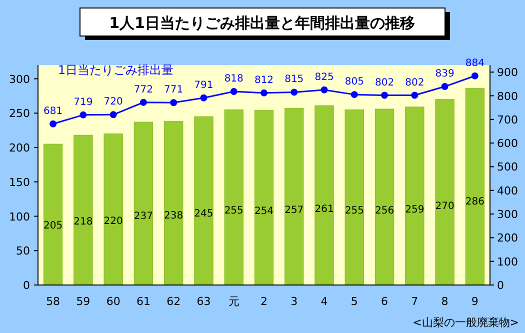 This screenshot has width=525, height=333. What do you see at coordinates (507, 96) in the screenshot?
I see `y2-tick-label: 800` at bounding box center [507, 96].